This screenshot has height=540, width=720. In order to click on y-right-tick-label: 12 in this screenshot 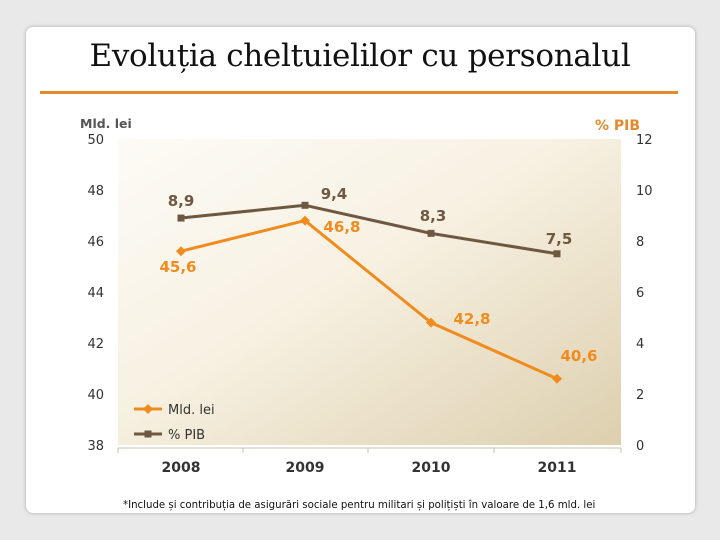, I will do `click(644, 140)`.